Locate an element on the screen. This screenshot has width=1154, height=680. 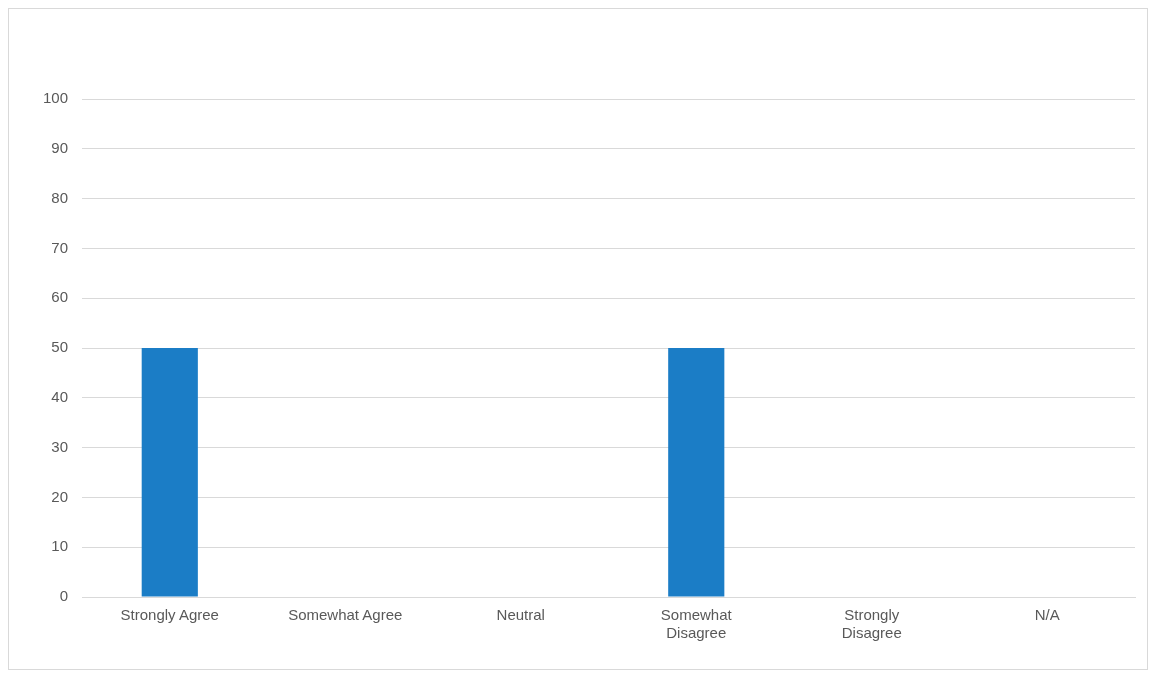
y-tick-label: 10 is located at coordinates (60, 546).